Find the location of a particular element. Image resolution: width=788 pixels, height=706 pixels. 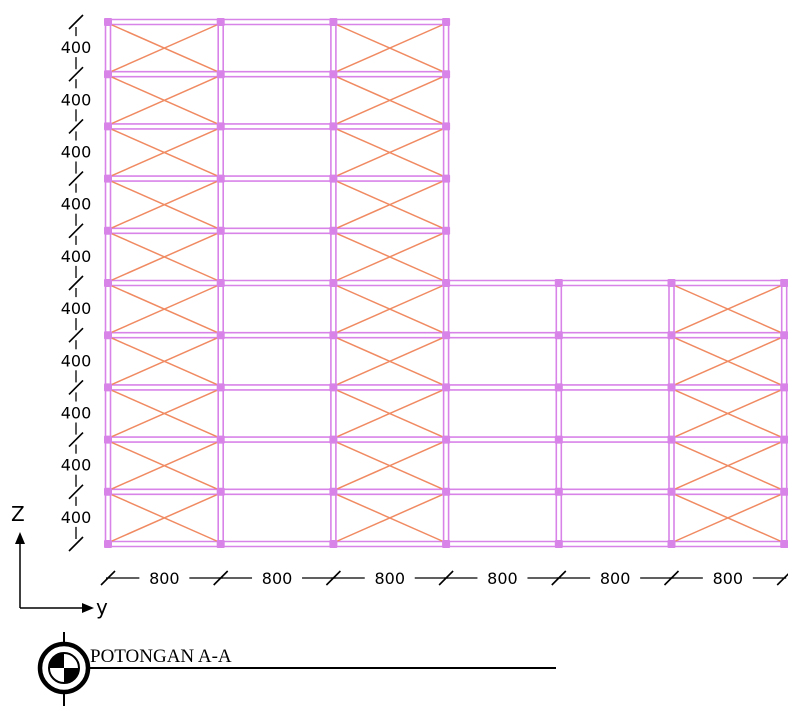

section-marker-quadrant-top-left is located at coordinates (56, 660).